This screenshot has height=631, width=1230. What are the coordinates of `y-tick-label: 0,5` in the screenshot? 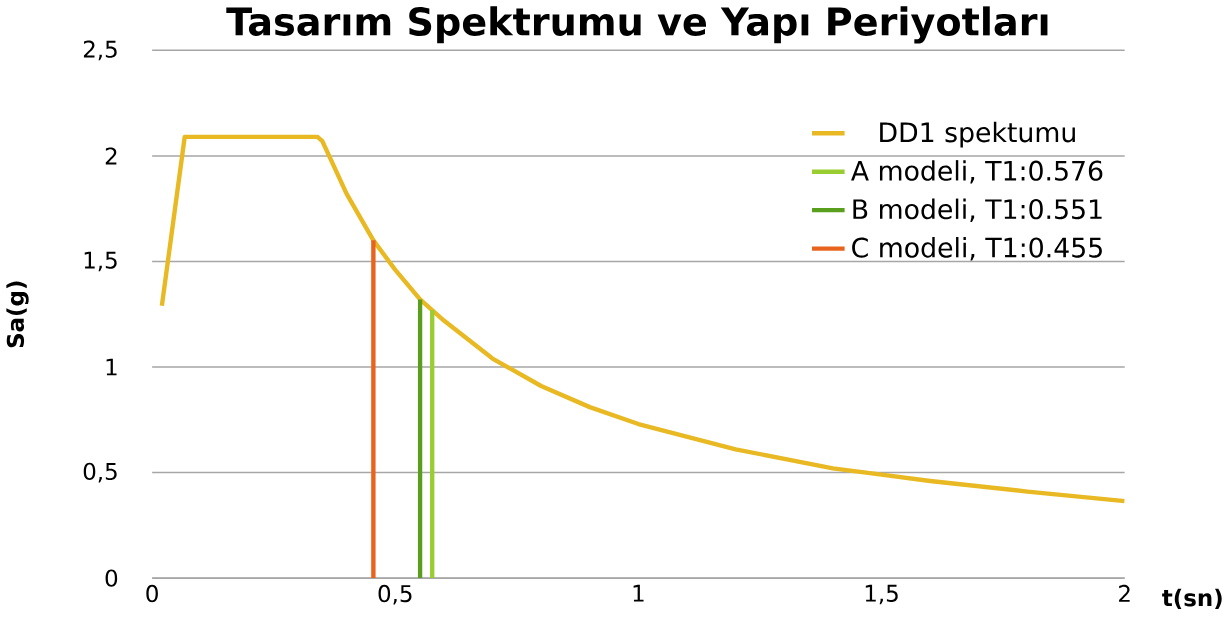 It's located at (100, 472).